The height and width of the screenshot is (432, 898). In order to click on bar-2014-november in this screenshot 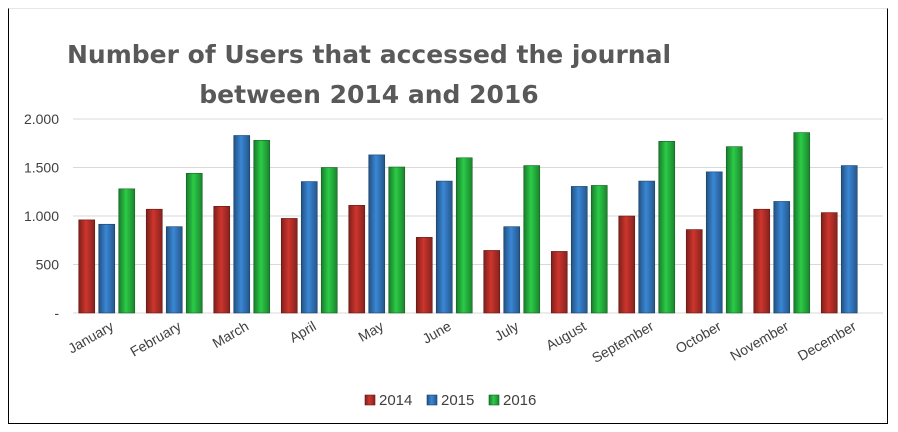, I will do `click(762, 261)`.